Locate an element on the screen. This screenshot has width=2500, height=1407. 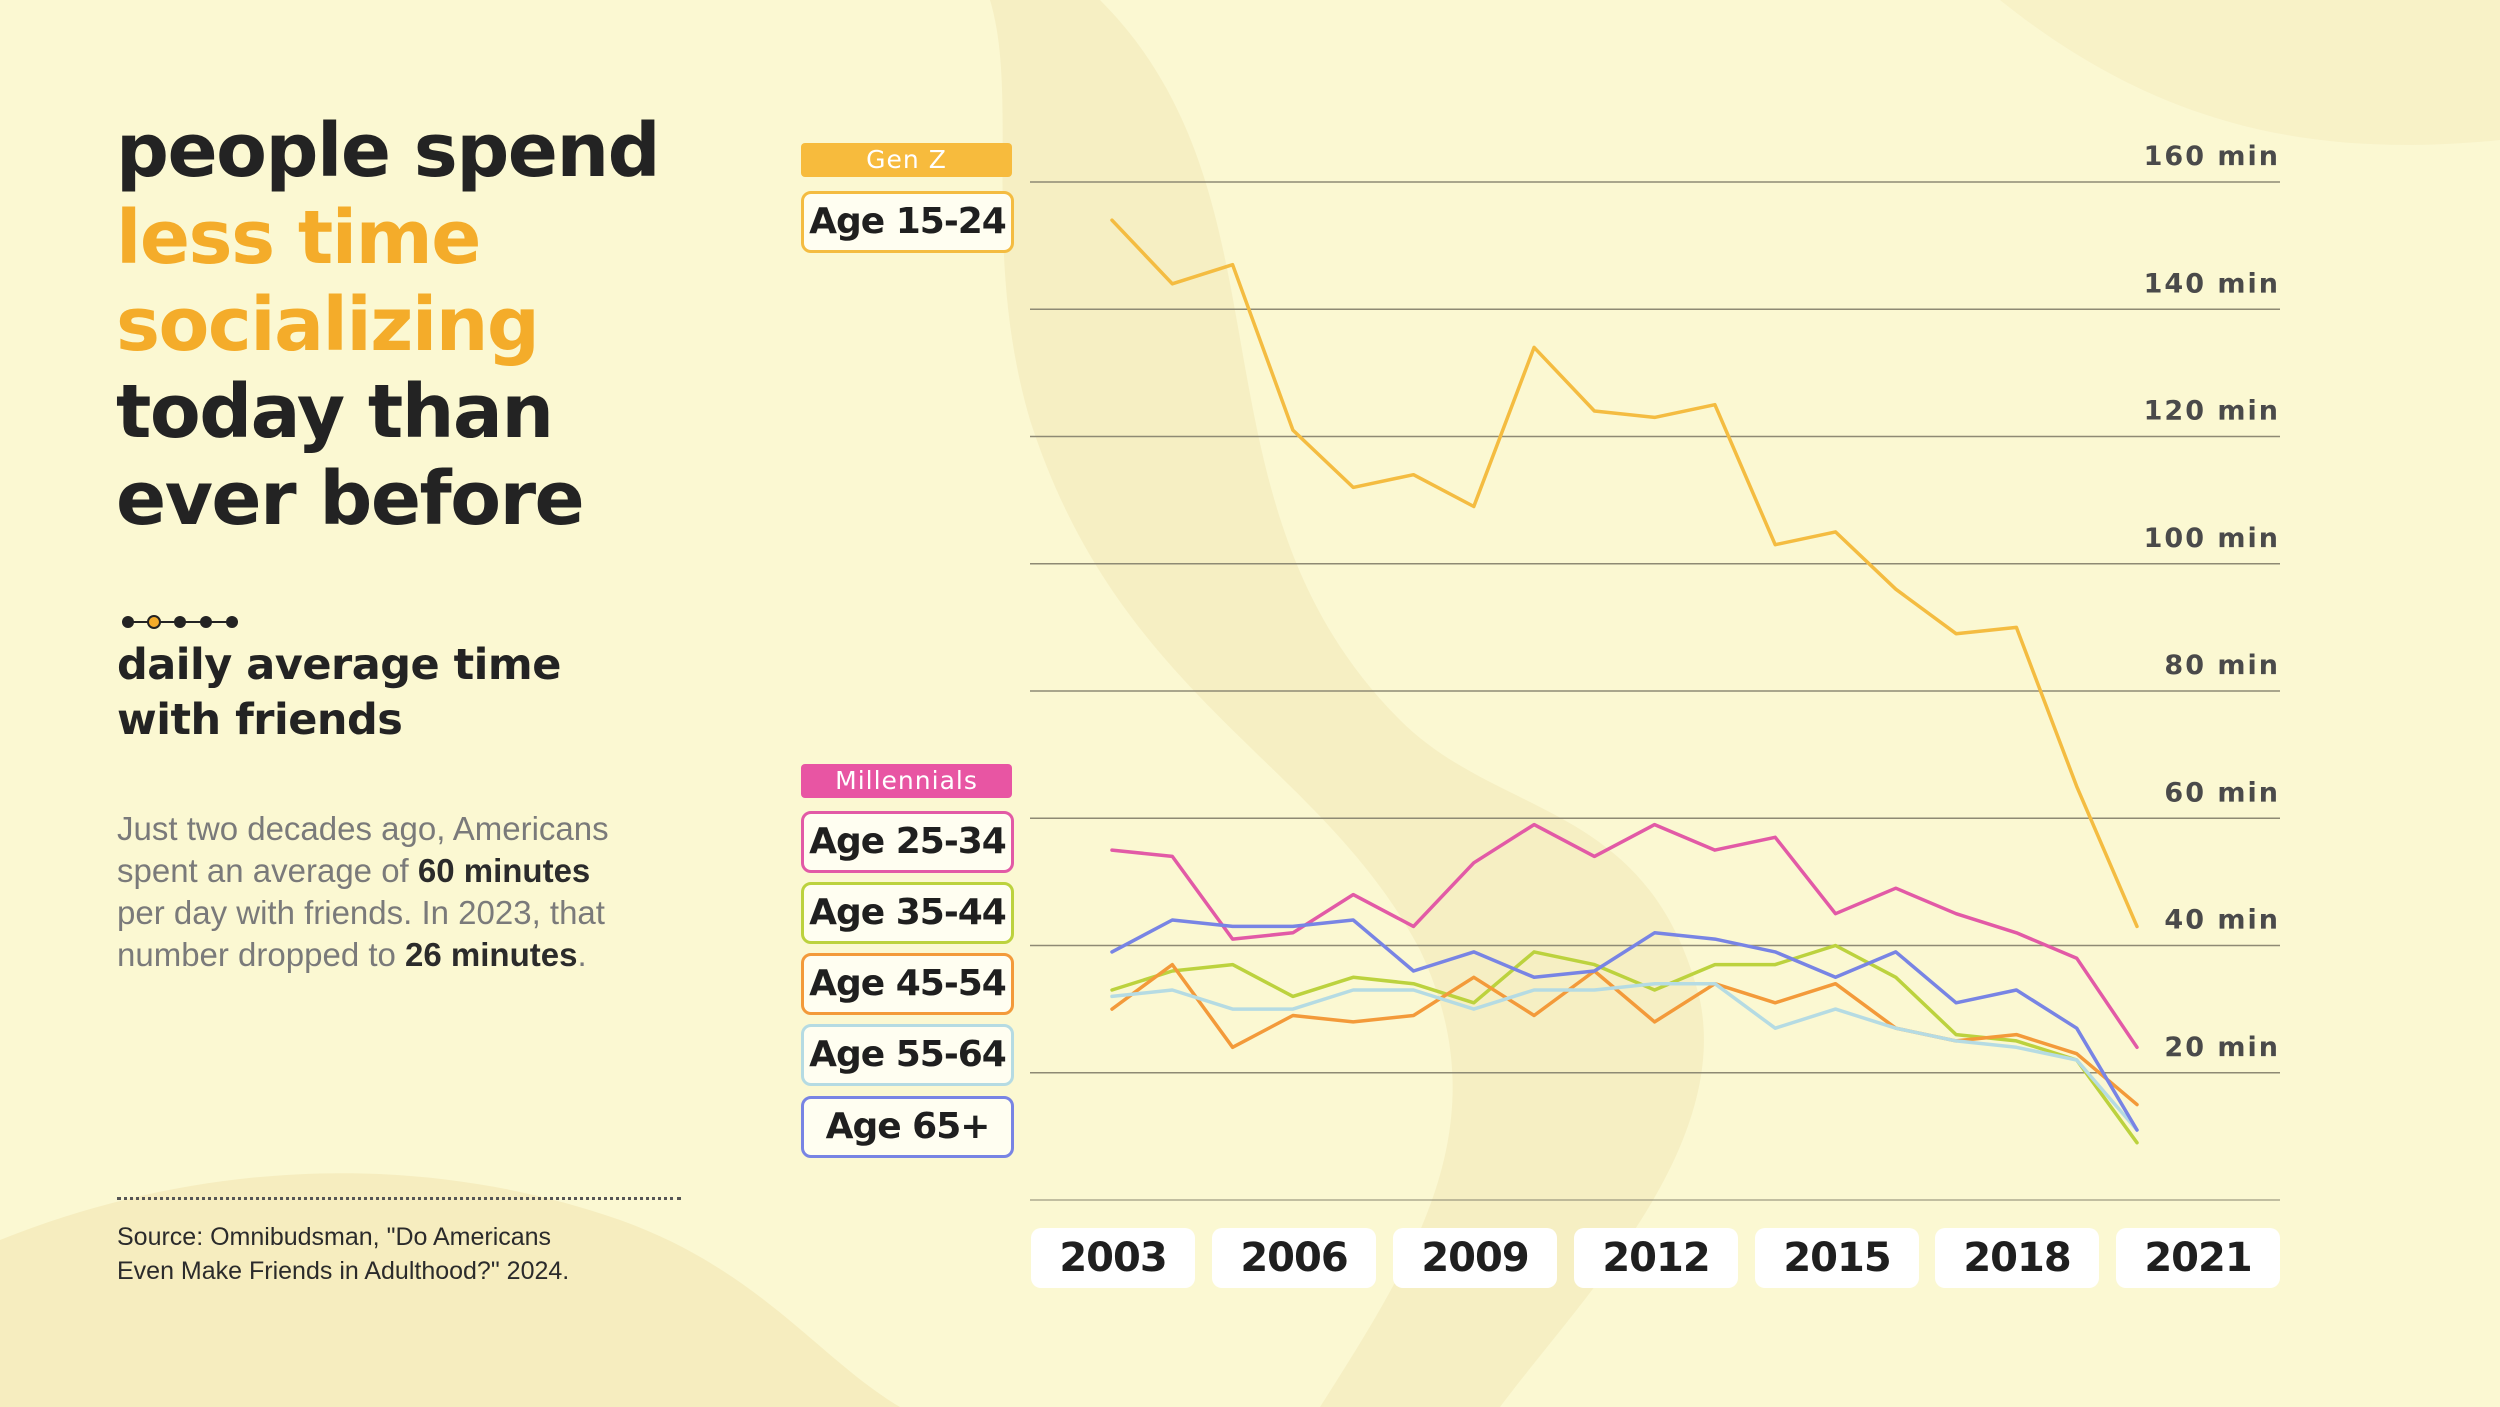
x-tick-2003: 2003 is located at coordinates (1113, 1258).